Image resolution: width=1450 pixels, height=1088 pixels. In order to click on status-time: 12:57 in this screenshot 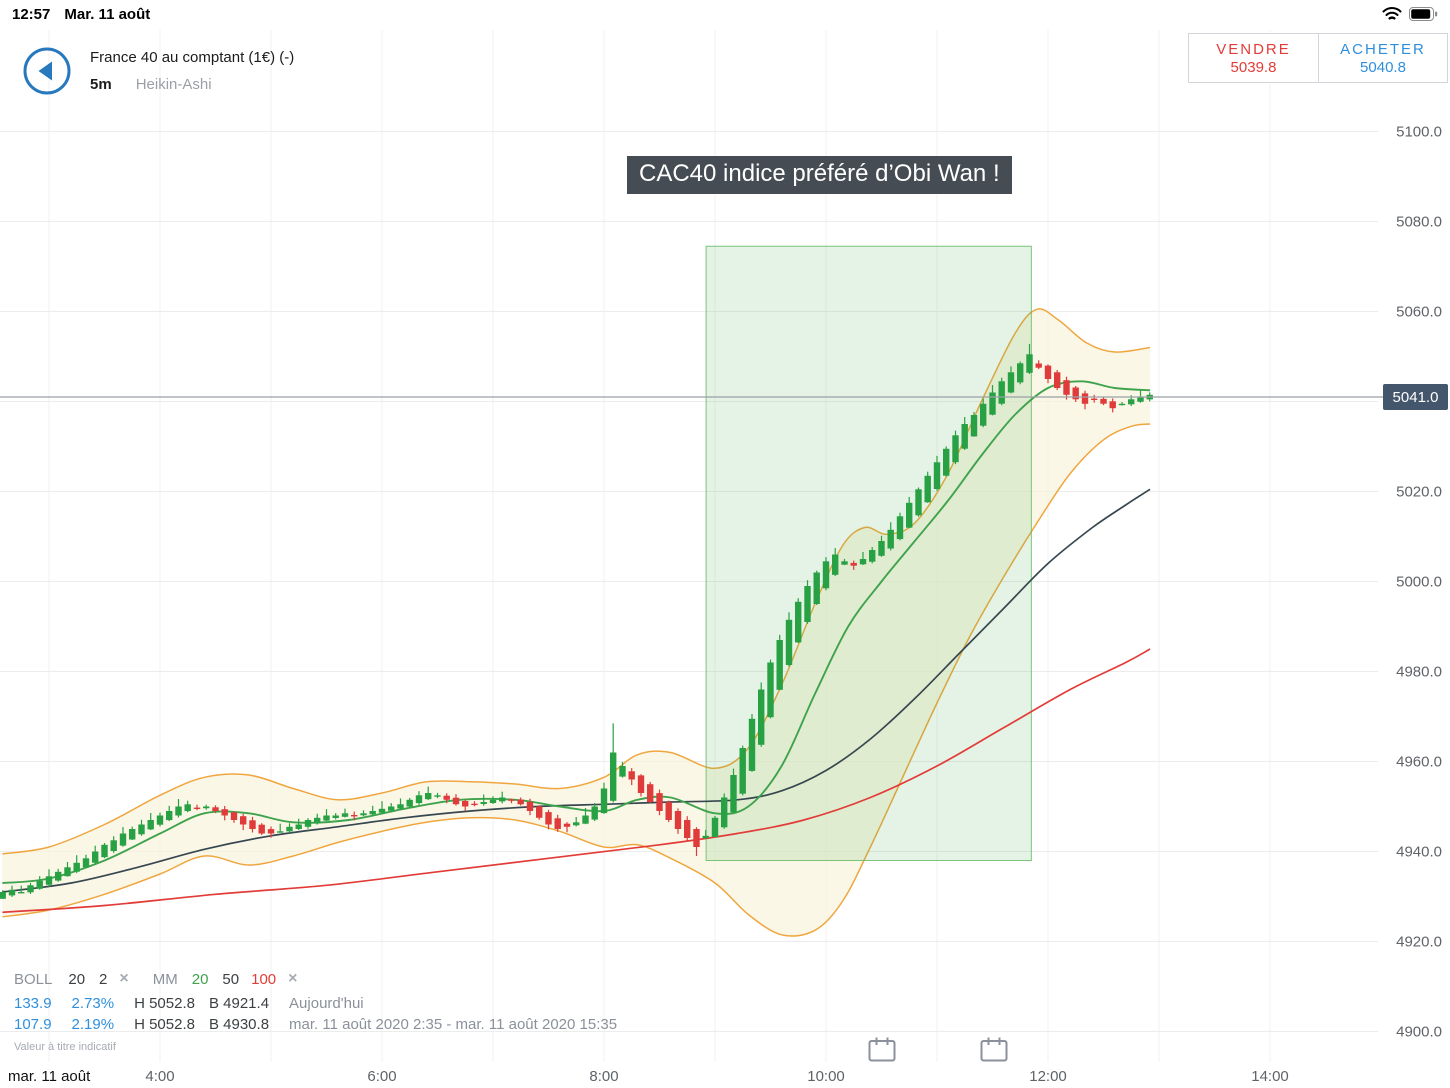, I will do `click(31, 14)`.